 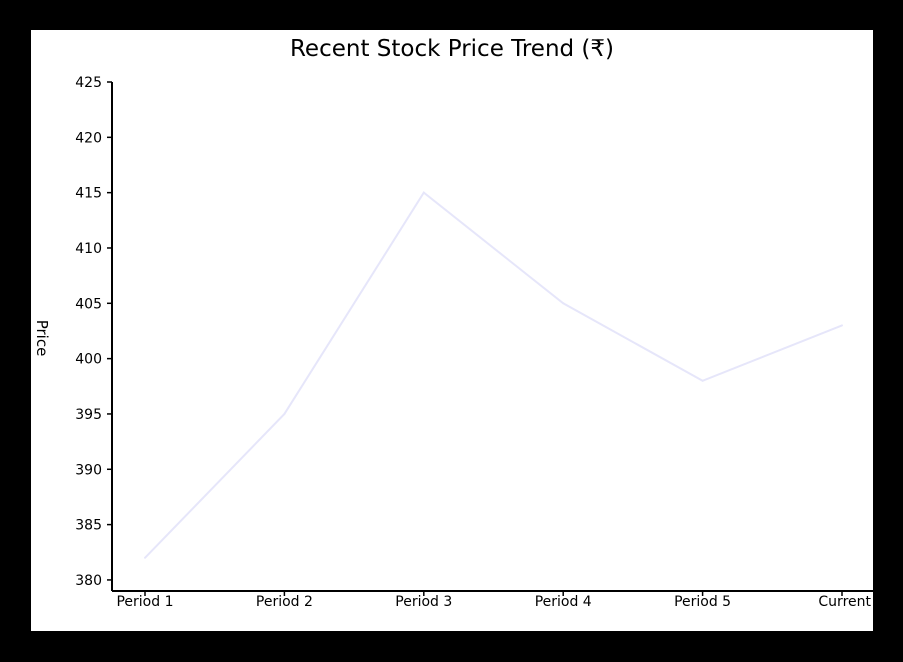 What do you see at coordinates (452, 49) in the screenshot?
I see `chart-title: Recent Stock Price Trend (₹)` at bounding box center [452, 49].